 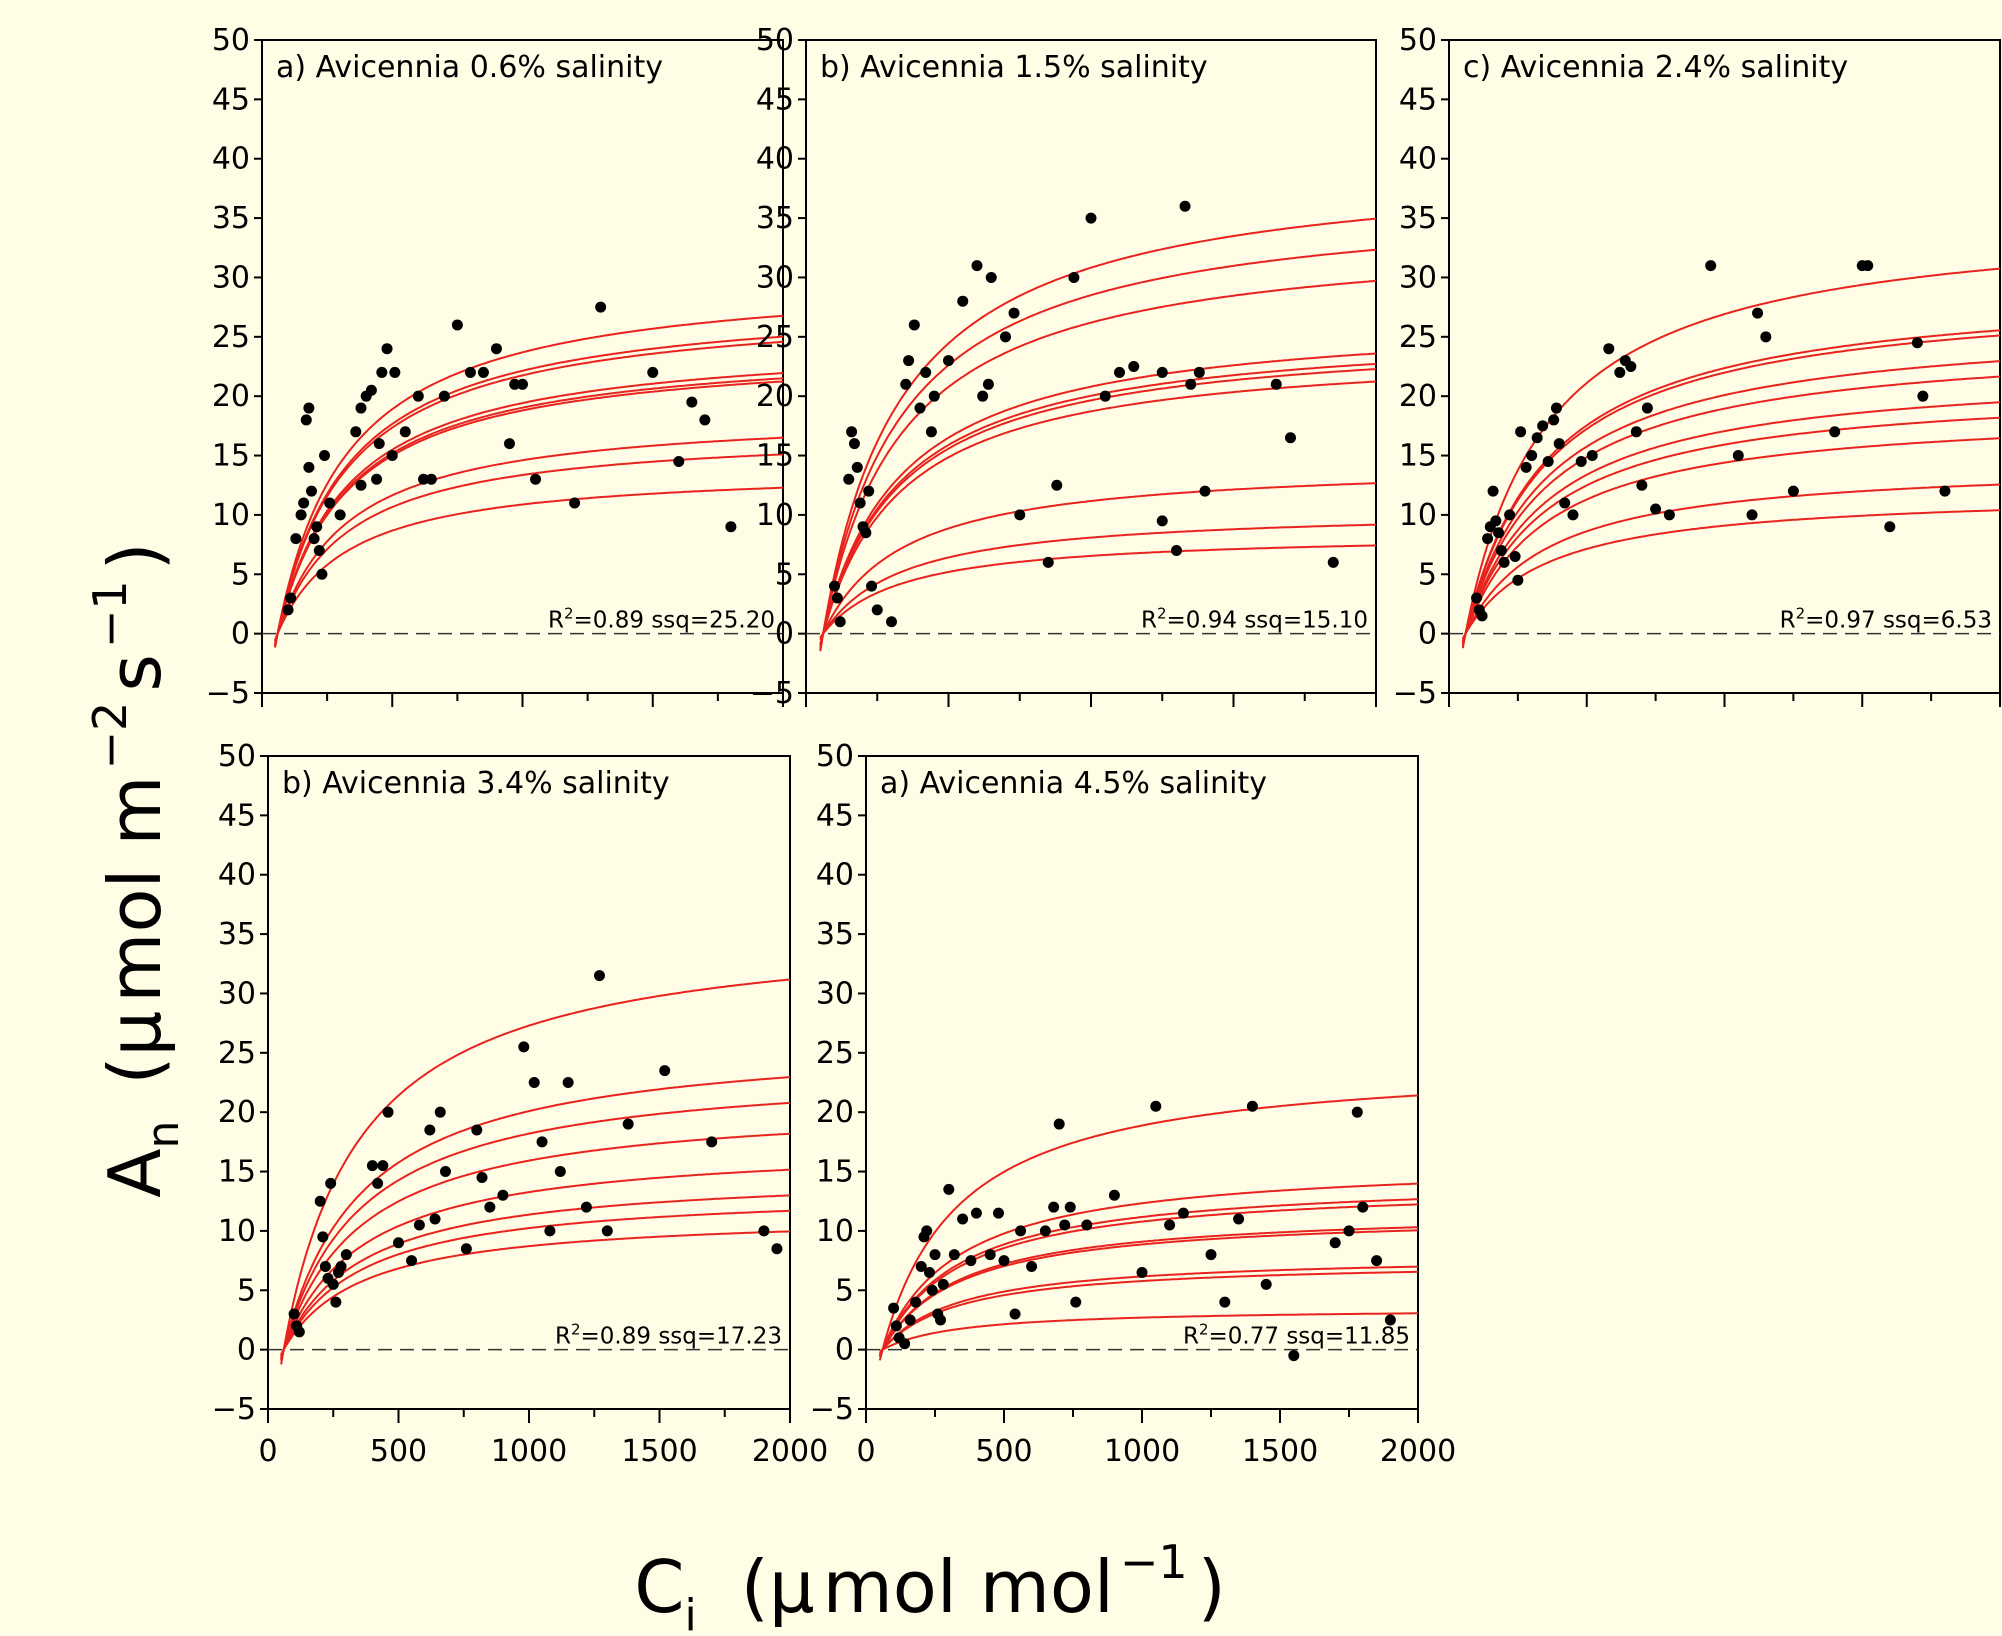 What do you see at coordinates (398, 1451) in the screenshot?
I see `panel-4-x-tick-label: 500` at bounding box center [398, 1451].